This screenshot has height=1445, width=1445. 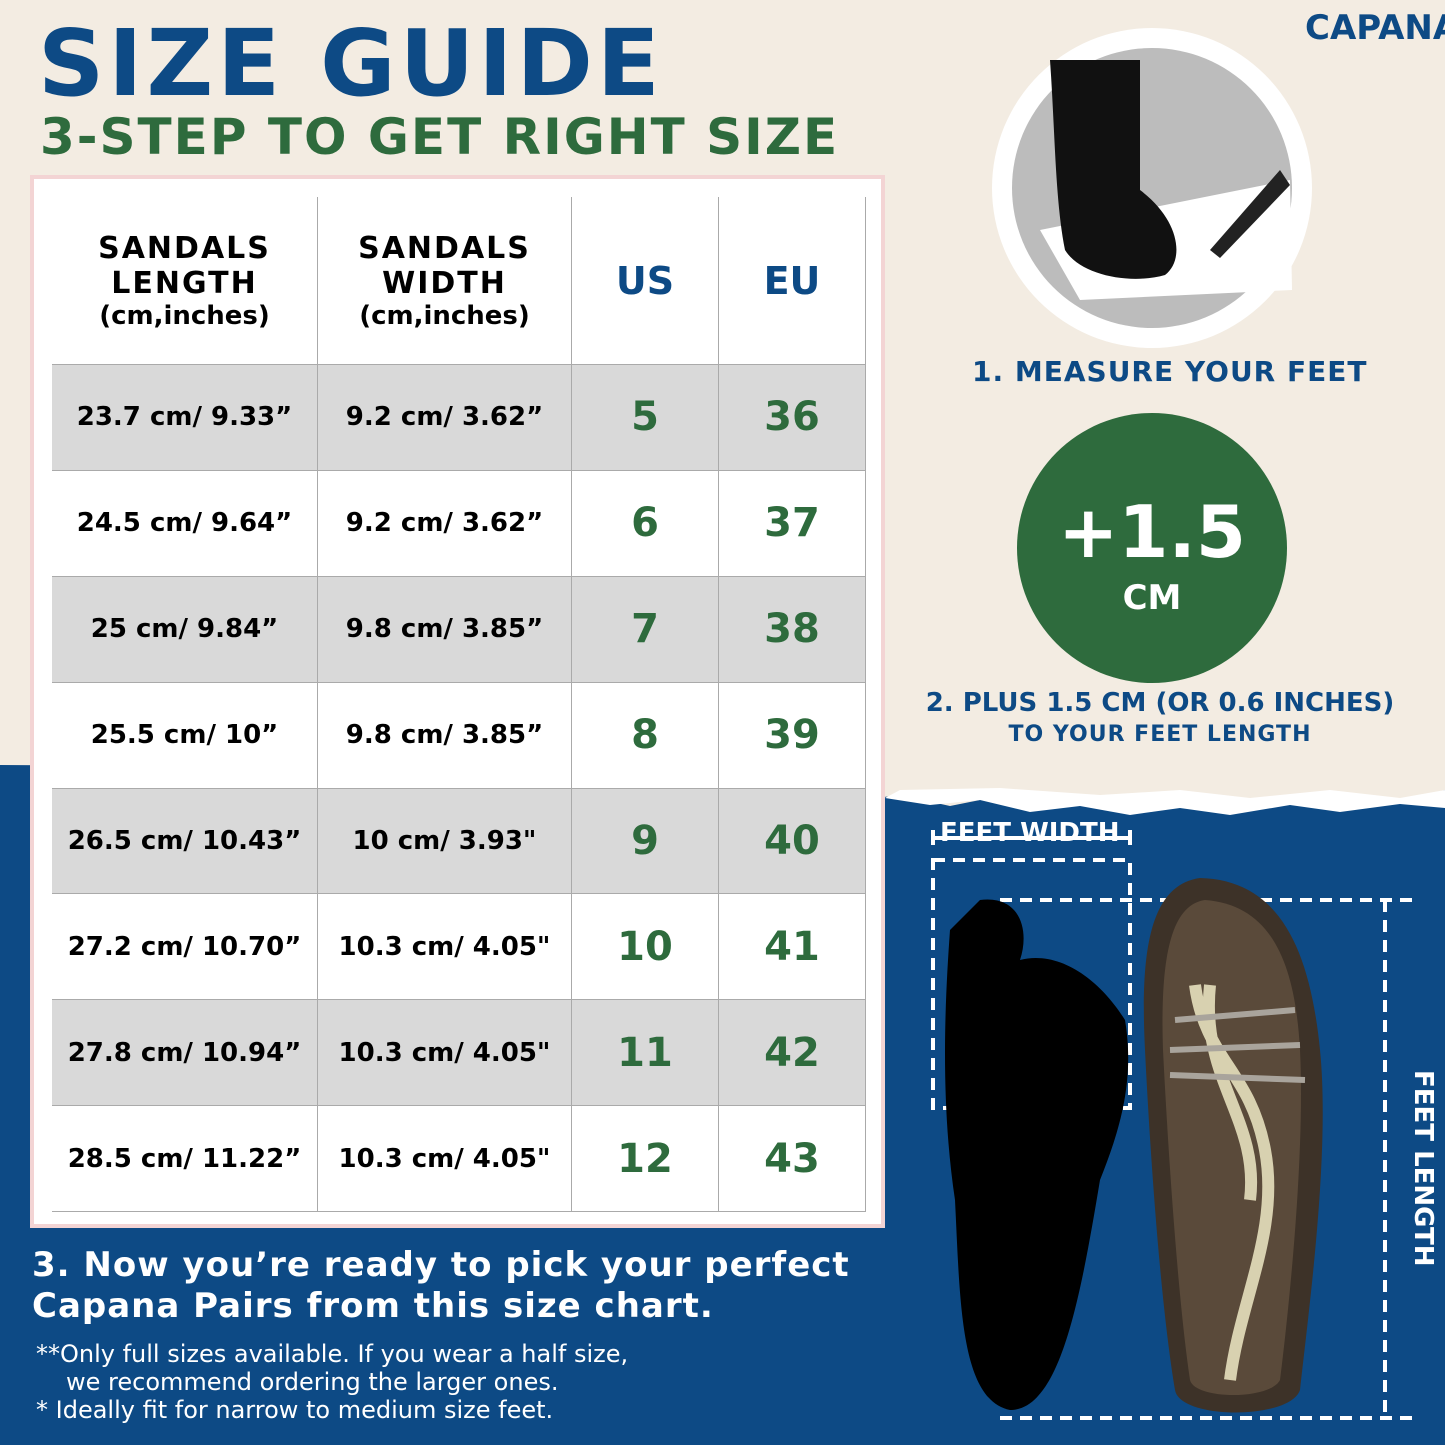 I want to click on cell-text: 39, so click(x=792, y=735).